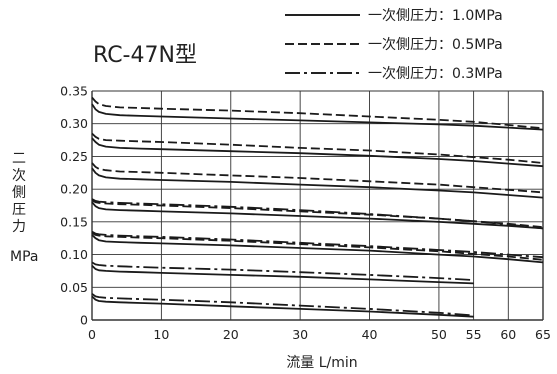  What do you see at coordinates (370, 334) in the screenshot?
I see `x-tick-label: 40` at bounding box center [370, 334].